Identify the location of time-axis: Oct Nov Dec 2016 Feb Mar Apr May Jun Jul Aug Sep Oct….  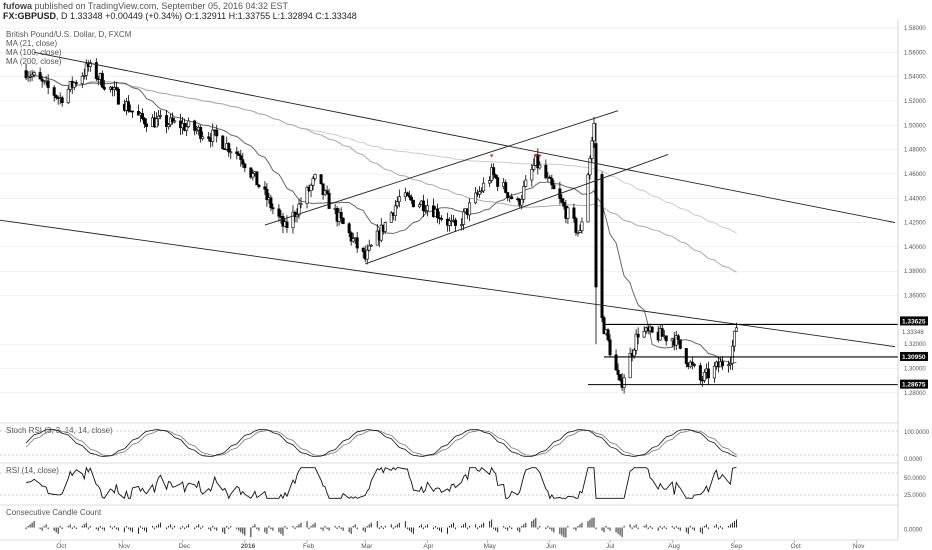
(449, 544).